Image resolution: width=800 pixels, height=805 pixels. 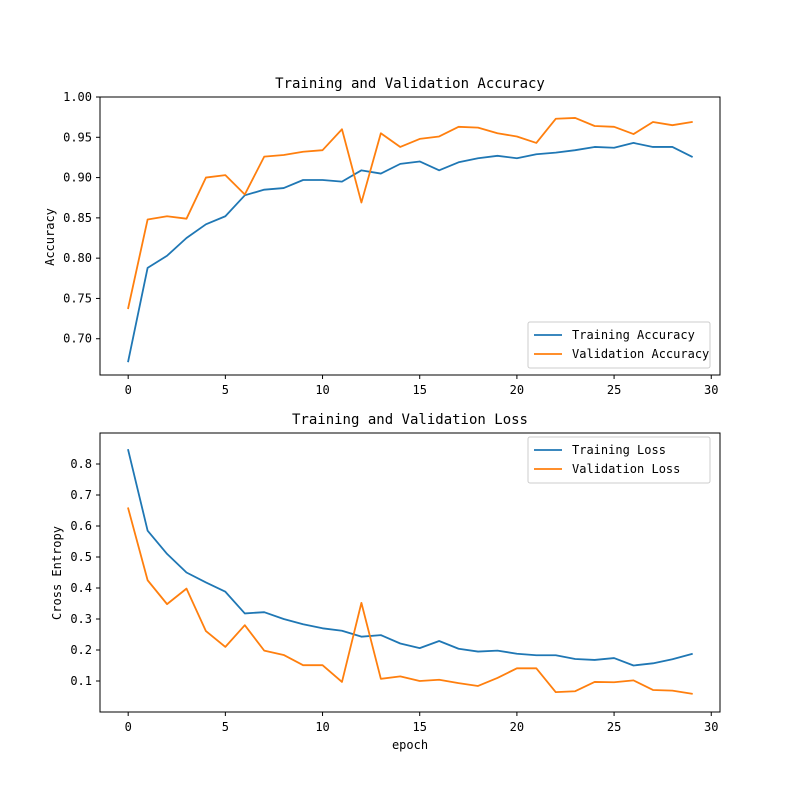 I want to click on legend: Training Accuracy Validation Accuracy, so click(x=619, y=345).